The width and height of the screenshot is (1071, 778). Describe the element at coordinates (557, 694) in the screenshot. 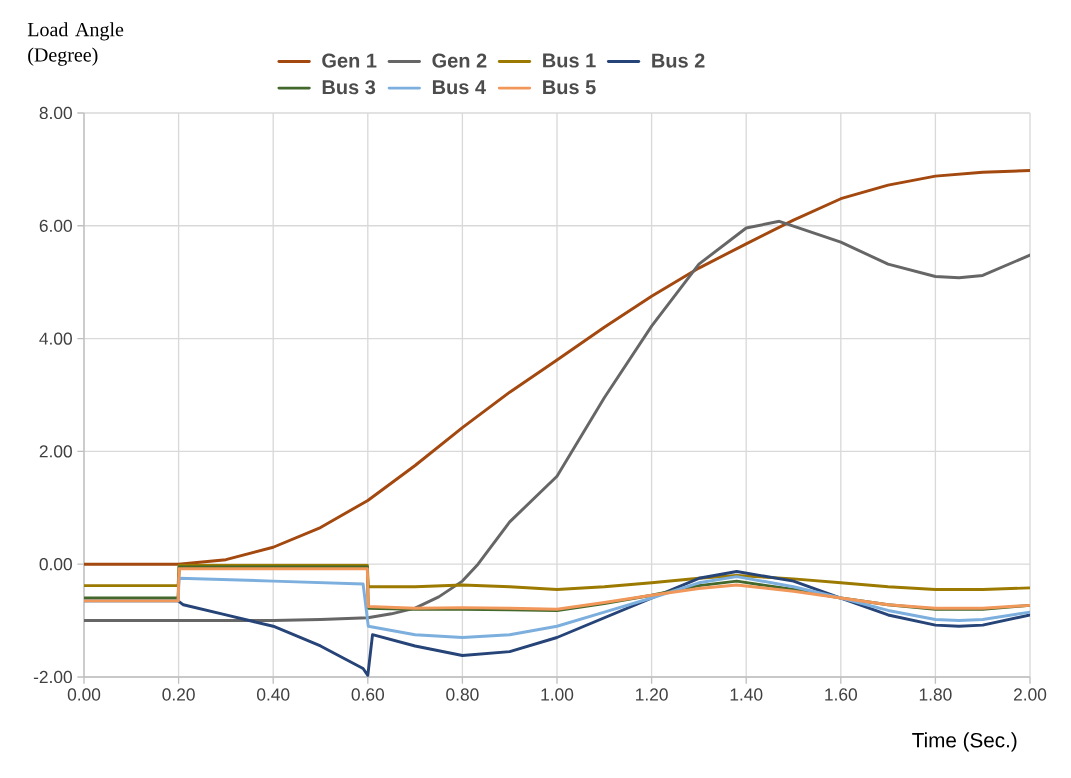

I see `x-tick-label: 1.00` at that location.